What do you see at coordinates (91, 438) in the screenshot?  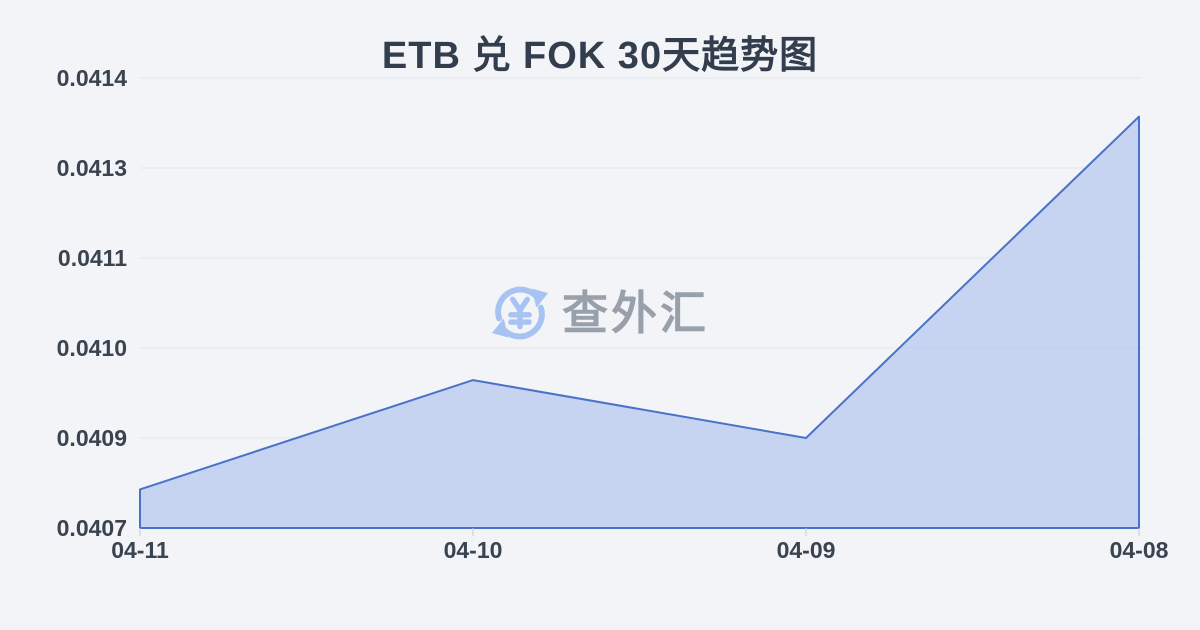 I see `y-axis-tick-label: 0.0409` at bounding box center [91, 438].